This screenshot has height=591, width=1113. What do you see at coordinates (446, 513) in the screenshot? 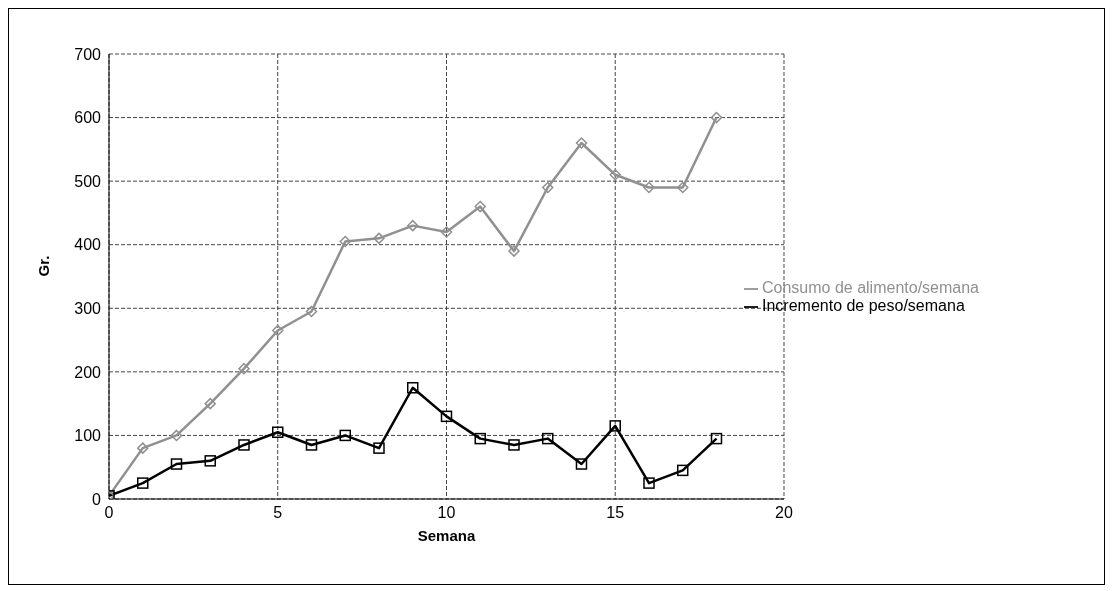
I see `x-tick-label: 10` at bounding box center [446, 513].